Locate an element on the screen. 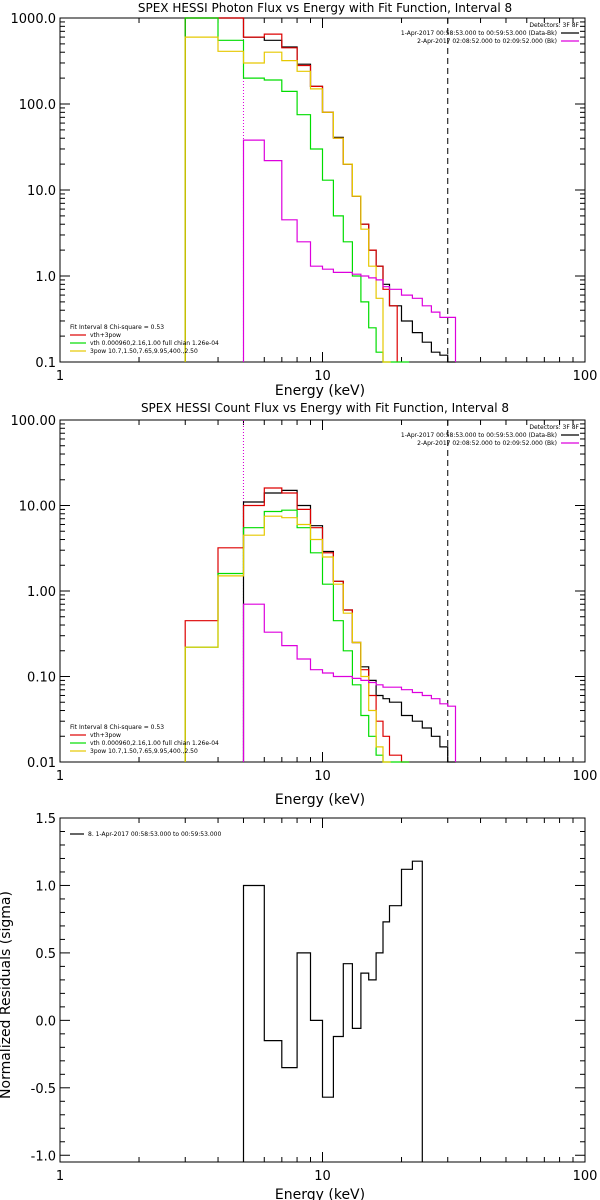 This screenshot has width=600, height=1200. series-vth is located at coordinates (297, 190).